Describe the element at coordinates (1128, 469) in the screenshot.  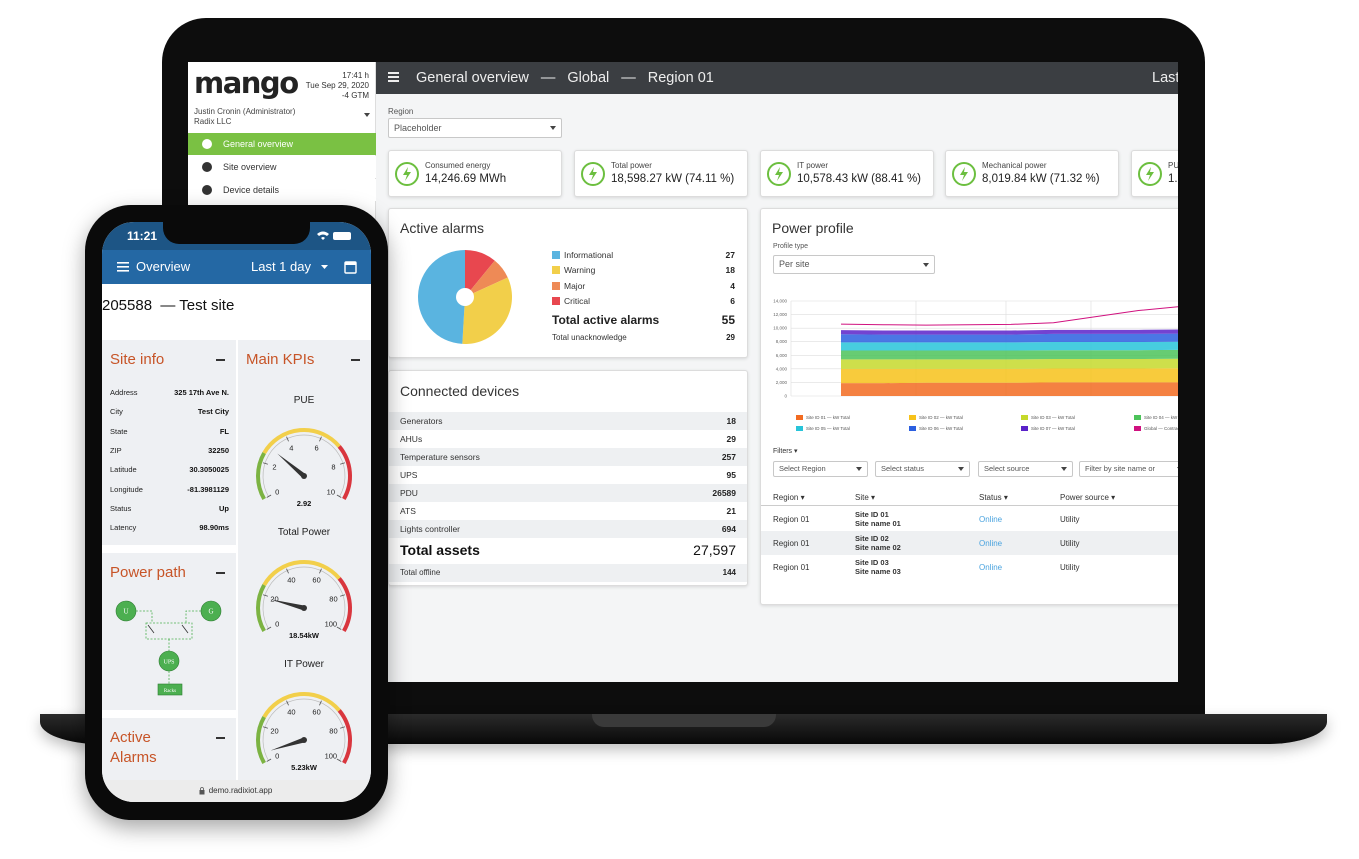
I see `filter-select: Filter by site name or` at that location.